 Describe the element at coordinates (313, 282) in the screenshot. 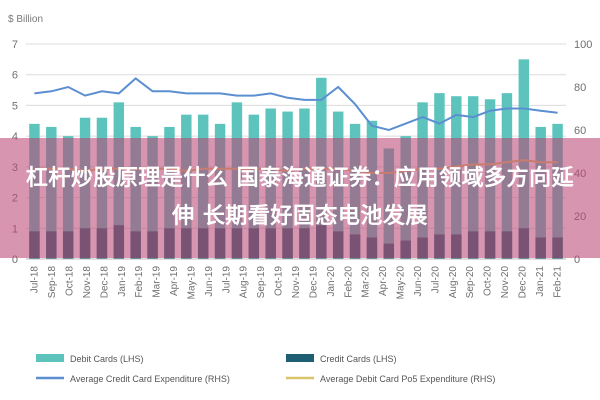

I see `x-tick-label: Dec-19` at that location.